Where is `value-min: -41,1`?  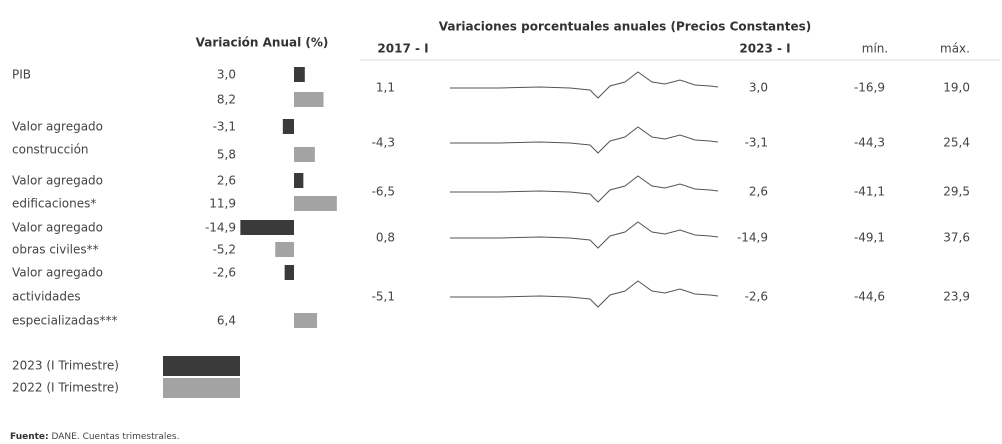 value-min: -41,1 is located at coordinates (869, 192).